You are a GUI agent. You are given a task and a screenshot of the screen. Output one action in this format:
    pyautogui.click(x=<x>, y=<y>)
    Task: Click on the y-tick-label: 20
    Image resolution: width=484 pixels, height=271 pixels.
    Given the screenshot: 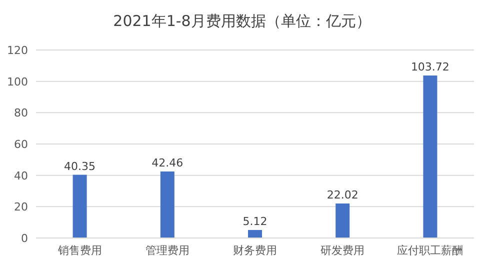 What is the action you would take?
    pyautogui.click(x=21, y=207)
    